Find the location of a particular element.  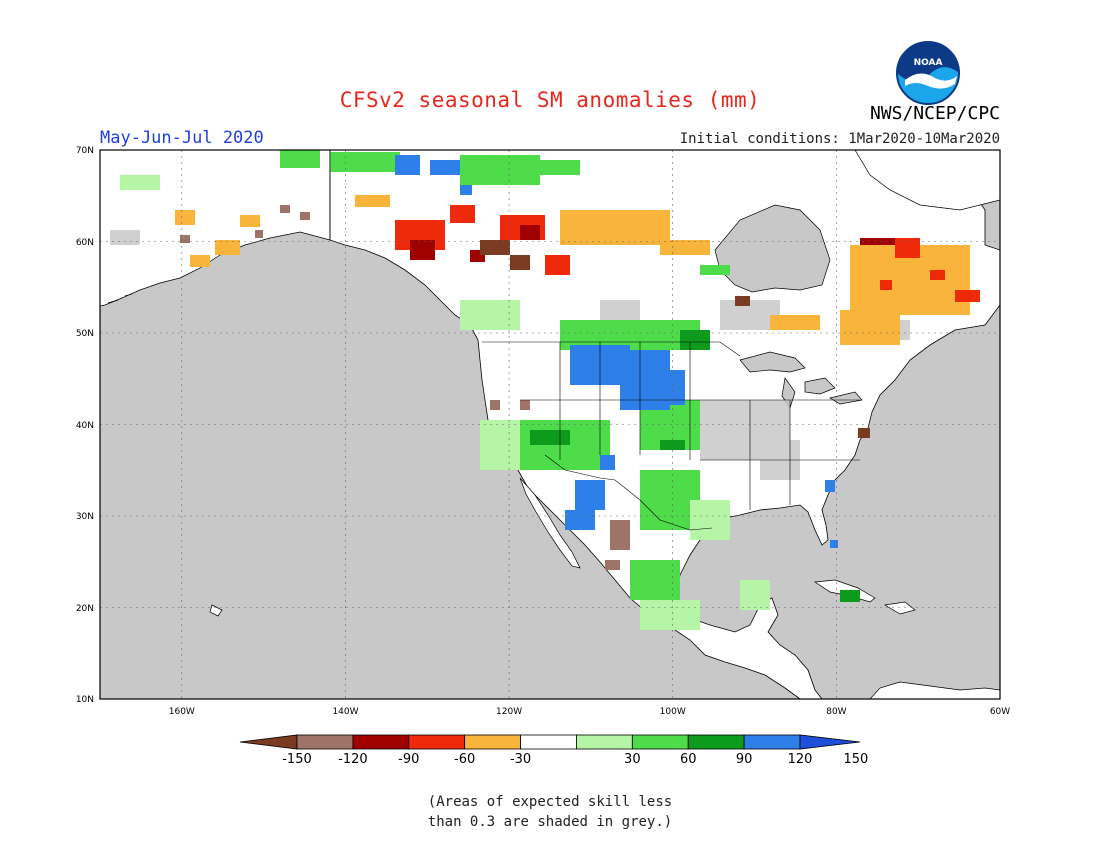

land-aleutians is located at coordinates (120, 298).